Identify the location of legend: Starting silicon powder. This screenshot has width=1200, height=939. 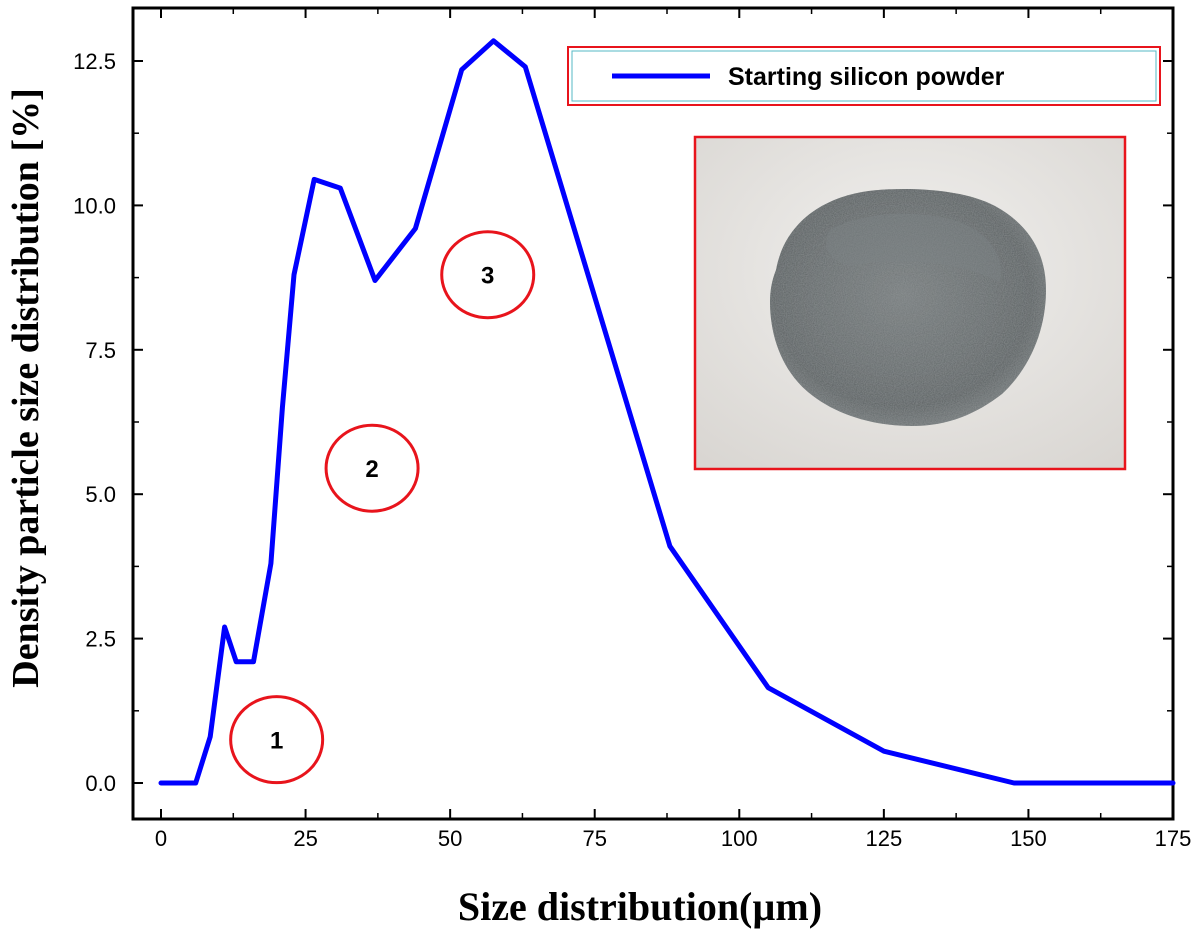
(864, 76).